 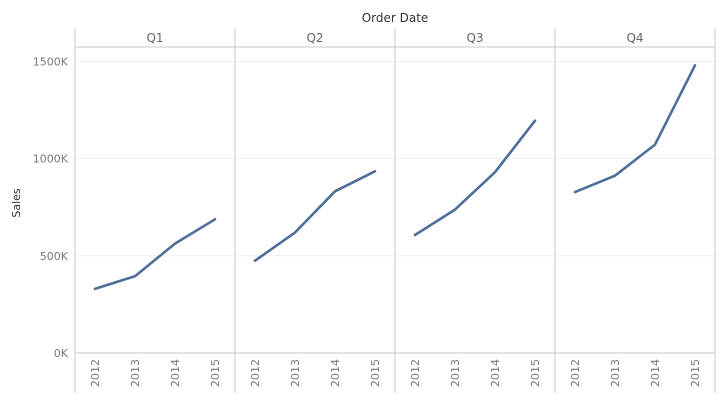 What do you see at coordinates (61, 353) in the screenshot?
I see `y-tick-label: 0K` at bounding box center [61, 353].